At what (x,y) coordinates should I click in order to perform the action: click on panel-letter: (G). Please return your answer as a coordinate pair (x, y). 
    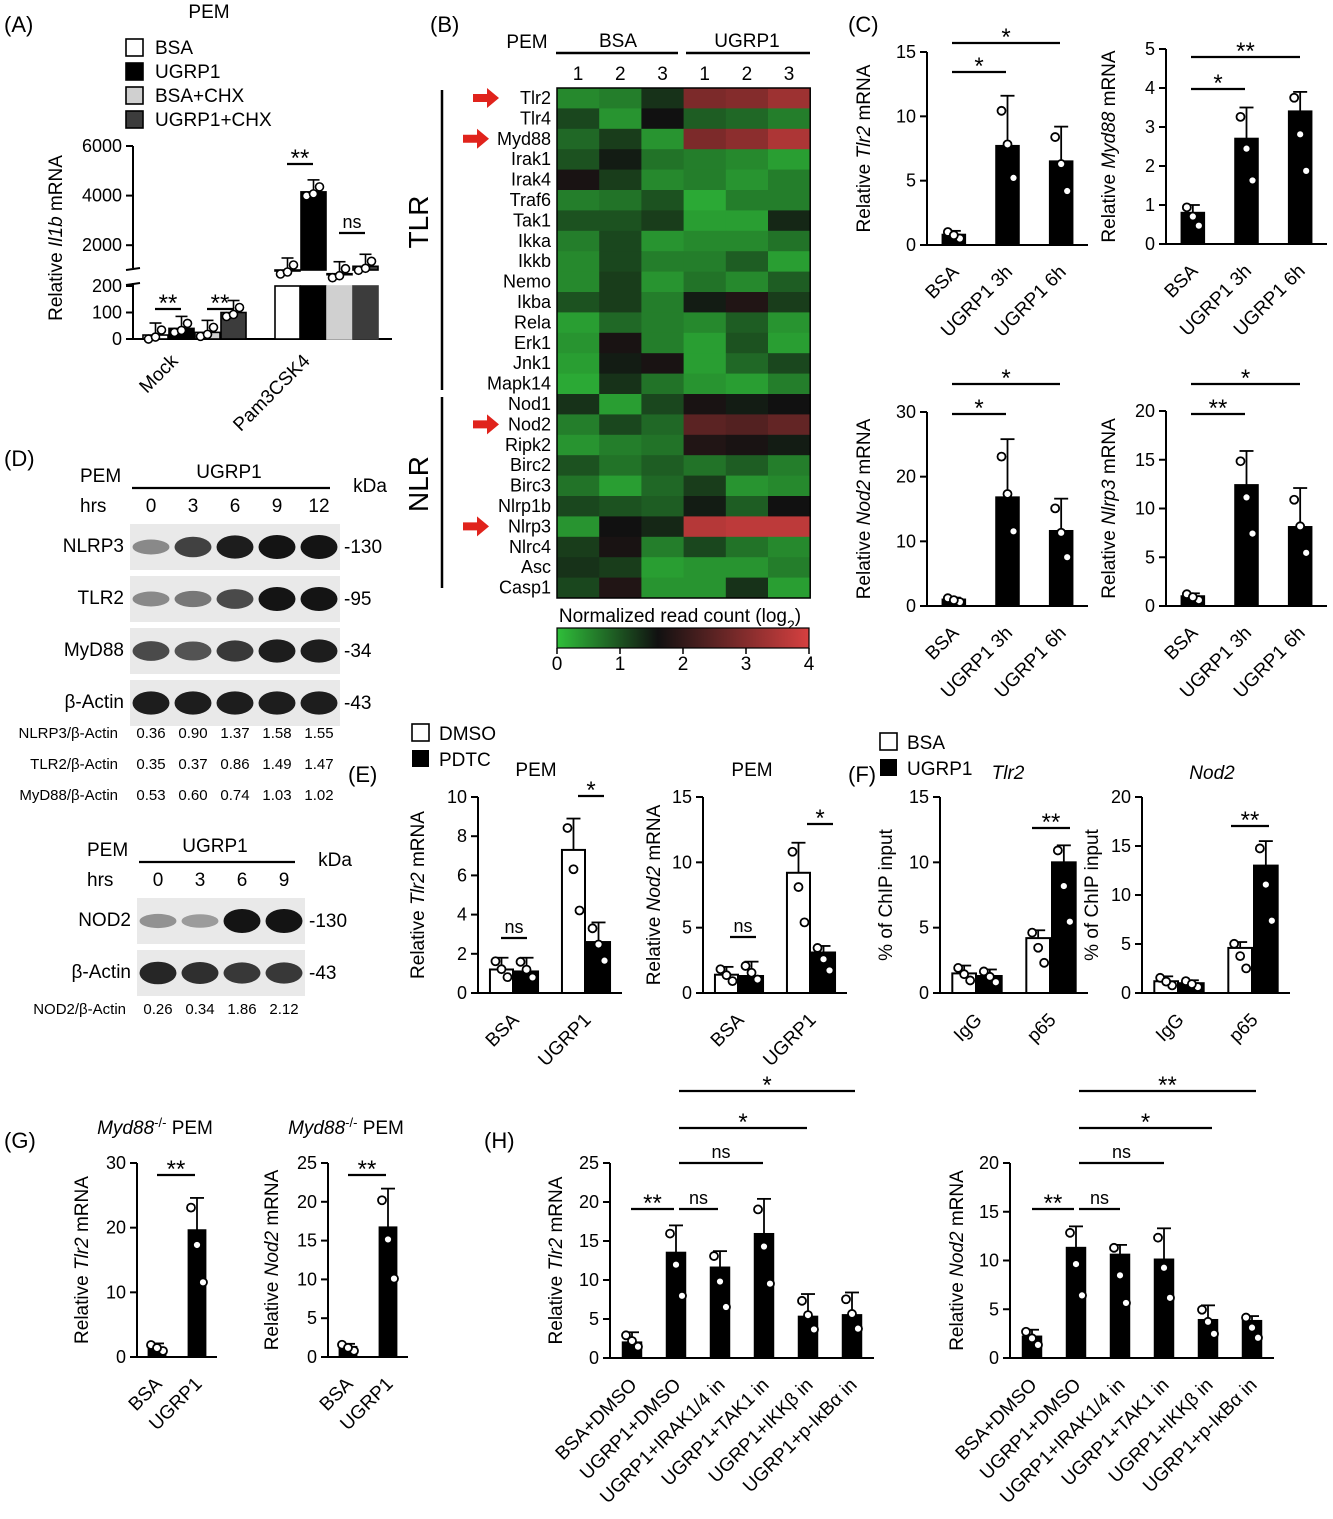
    Looking at the image, I should click on (20, 1140).